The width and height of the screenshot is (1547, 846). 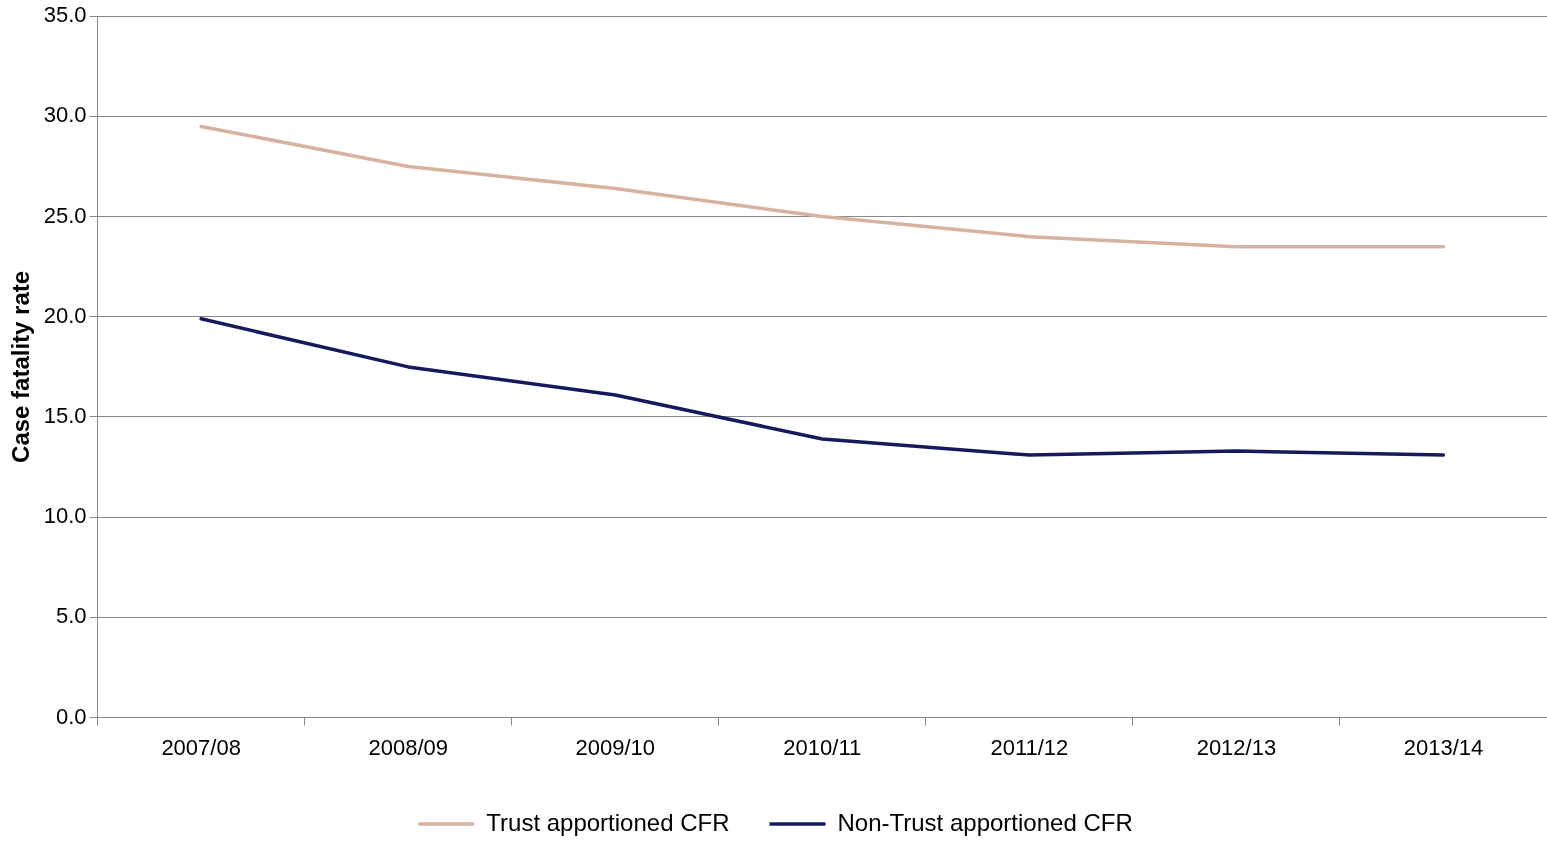 I want to click on x-tick-label: 2007/08, so click(x=201, y=747).